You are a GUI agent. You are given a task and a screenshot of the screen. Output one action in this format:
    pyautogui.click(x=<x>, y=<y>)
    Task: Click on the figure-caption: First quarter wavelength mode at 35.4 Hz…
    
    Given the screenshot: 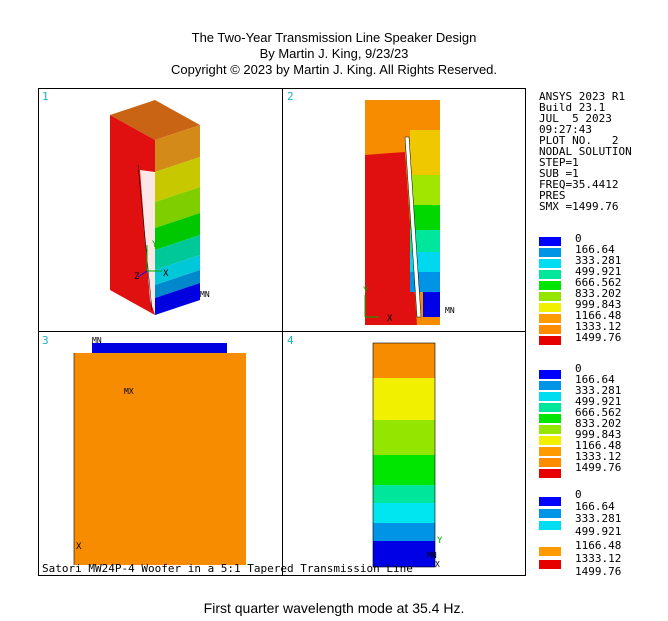 What is the action you would take?
    pyautogui.click(x=334, y=608)
    